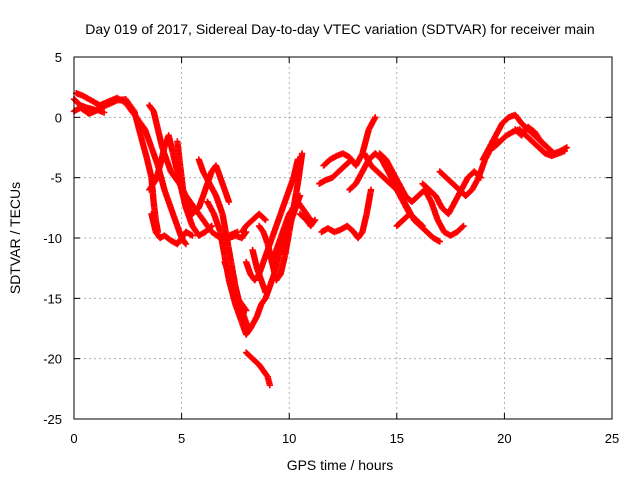 Image resolution: width=640 pixels, height=480 pixels. I want to click on x-tick-label: 10, so click(289, 438).